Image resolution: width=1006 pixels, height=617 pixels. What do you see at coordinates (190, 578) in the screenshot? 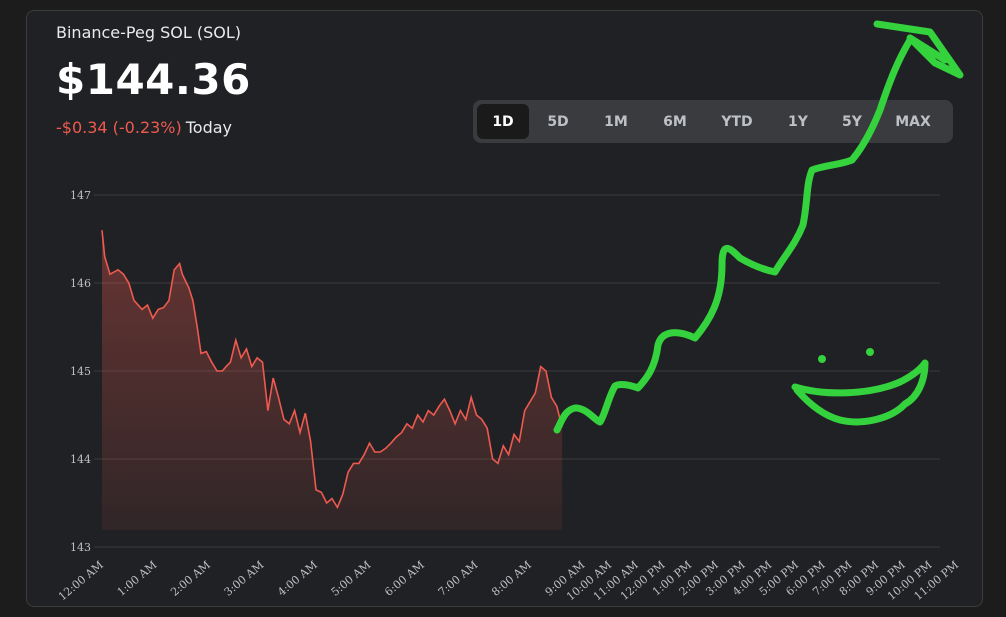
I see `x-tick-label: 2:00 AM` at bounding box center [190, 578].